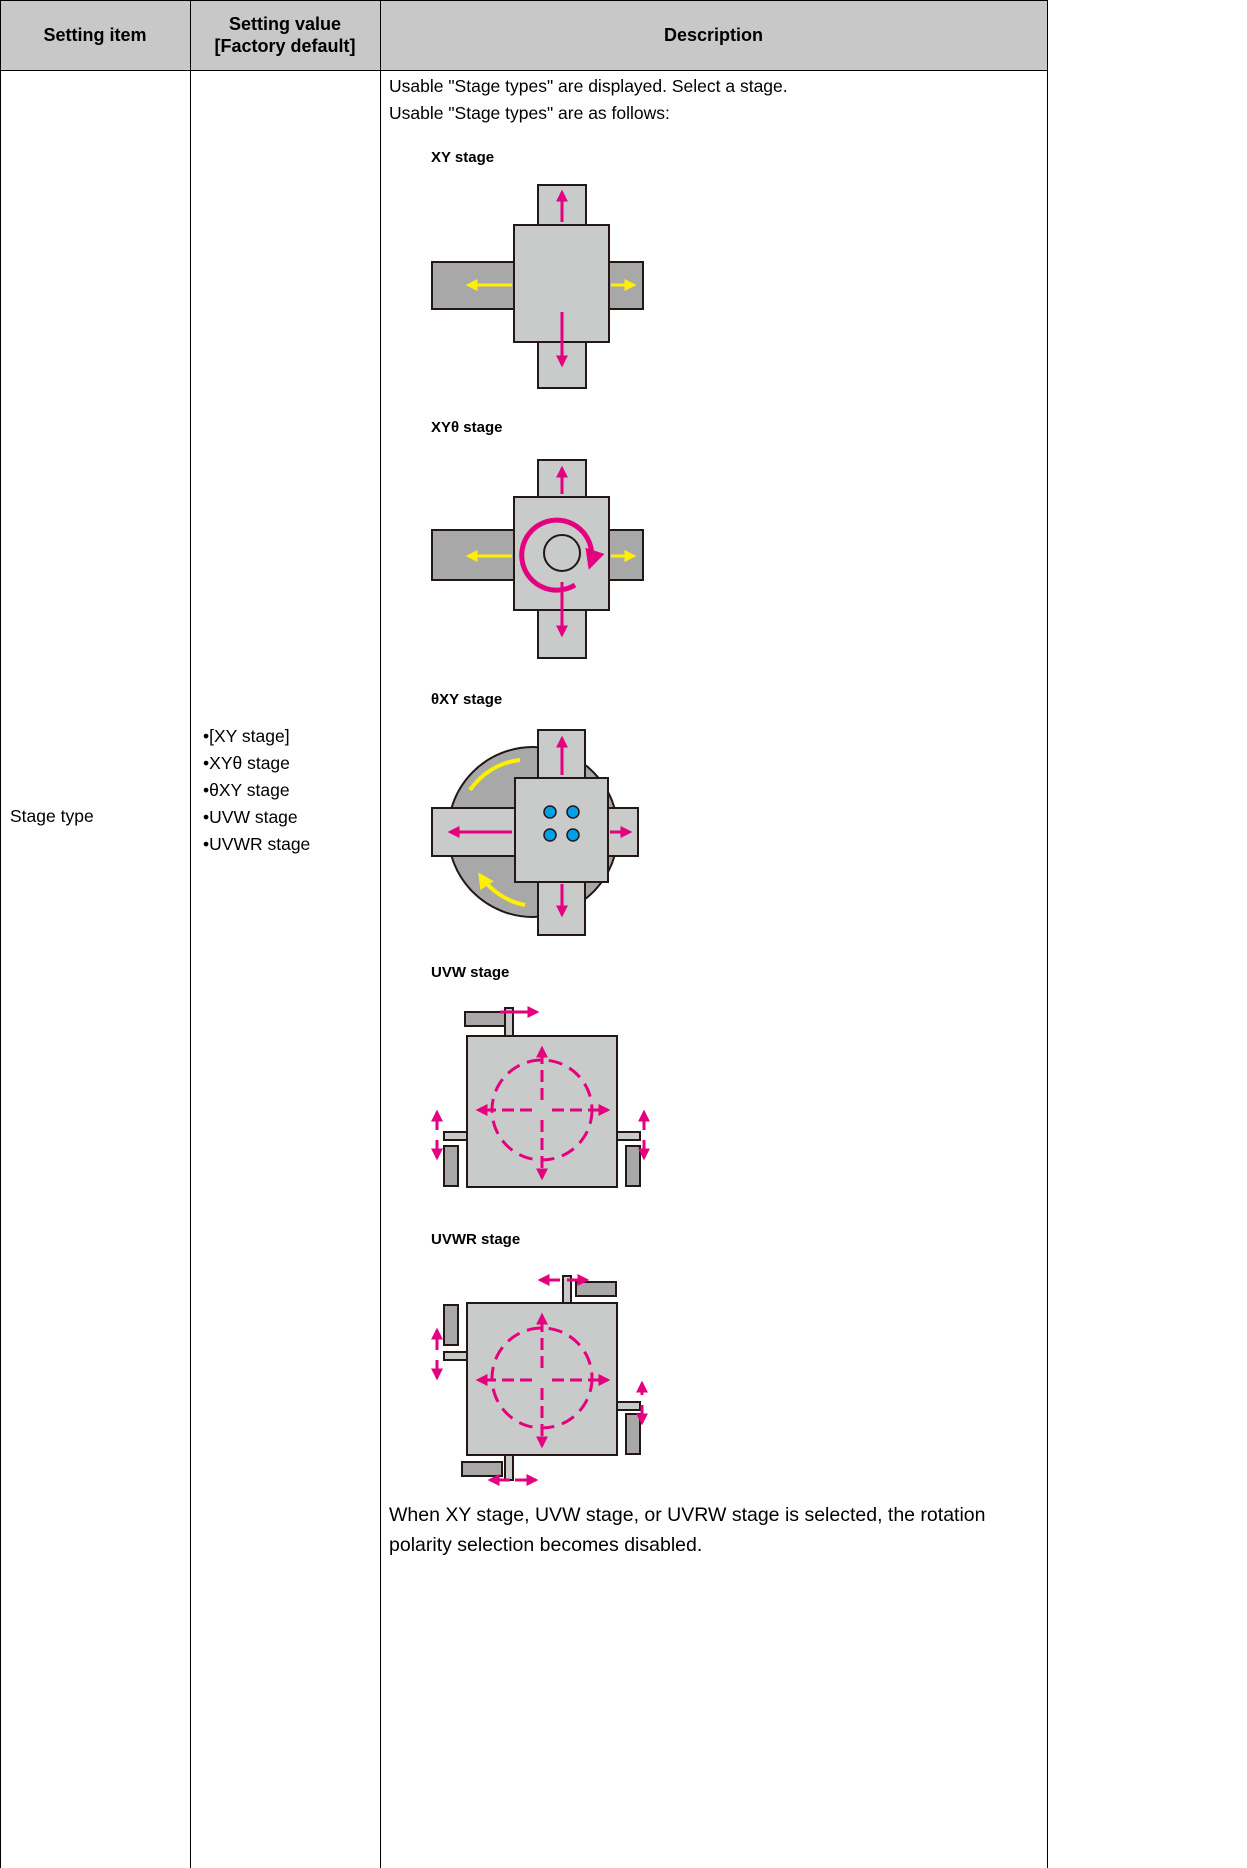  I want to click on header-text: Description, so click(713, 35).